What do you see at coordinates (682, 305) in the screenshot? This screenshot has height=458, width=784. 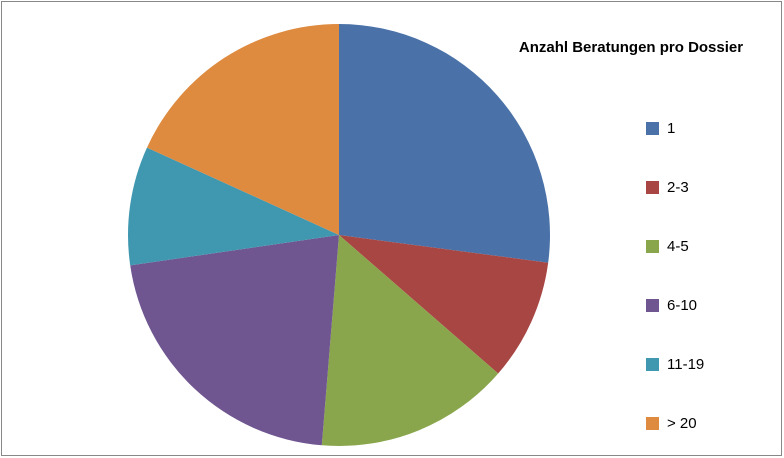 I see `legend-label: 6-10` at bounding box center [682, 305].